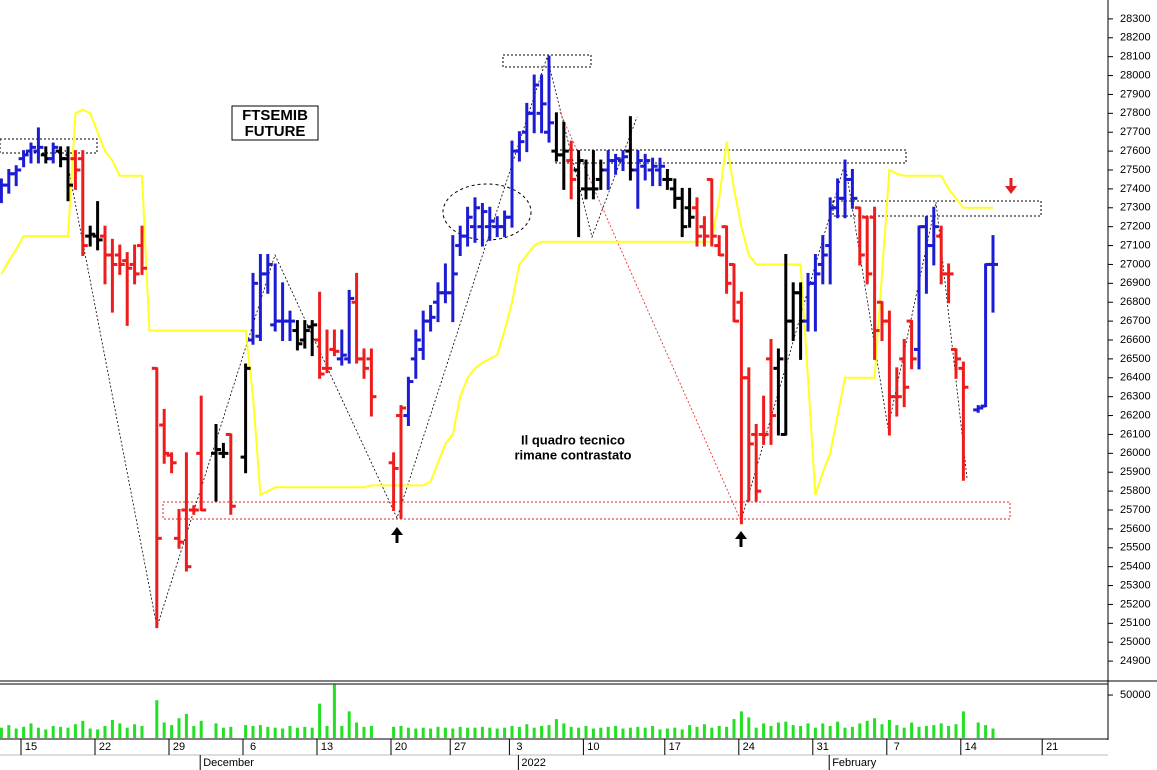  Describe the element at coordinates (519, 747) in the screenshot. I see `x-tick-label: 3` at that location.